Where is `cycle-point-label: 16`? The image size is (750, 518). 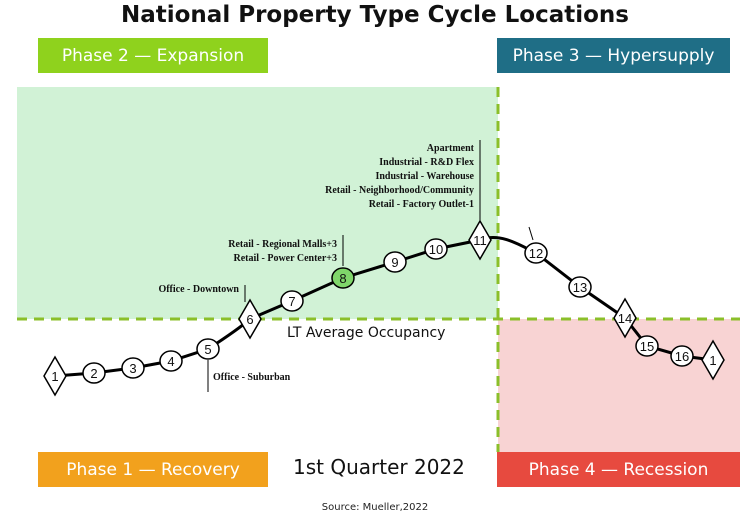
cycle-point-label: 16 is located at coordinates (682, 356).